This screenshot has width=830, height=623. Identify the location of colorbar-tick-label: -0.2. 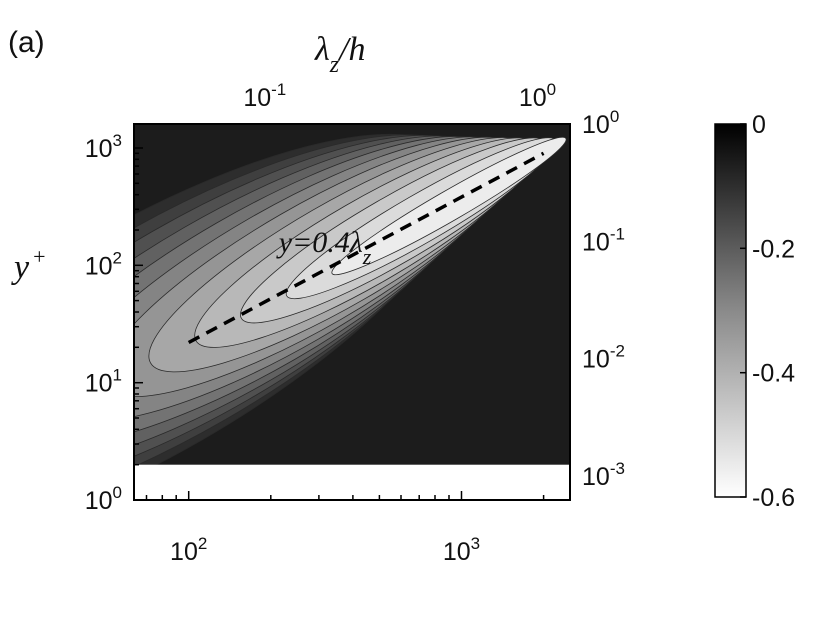
(773, 249).